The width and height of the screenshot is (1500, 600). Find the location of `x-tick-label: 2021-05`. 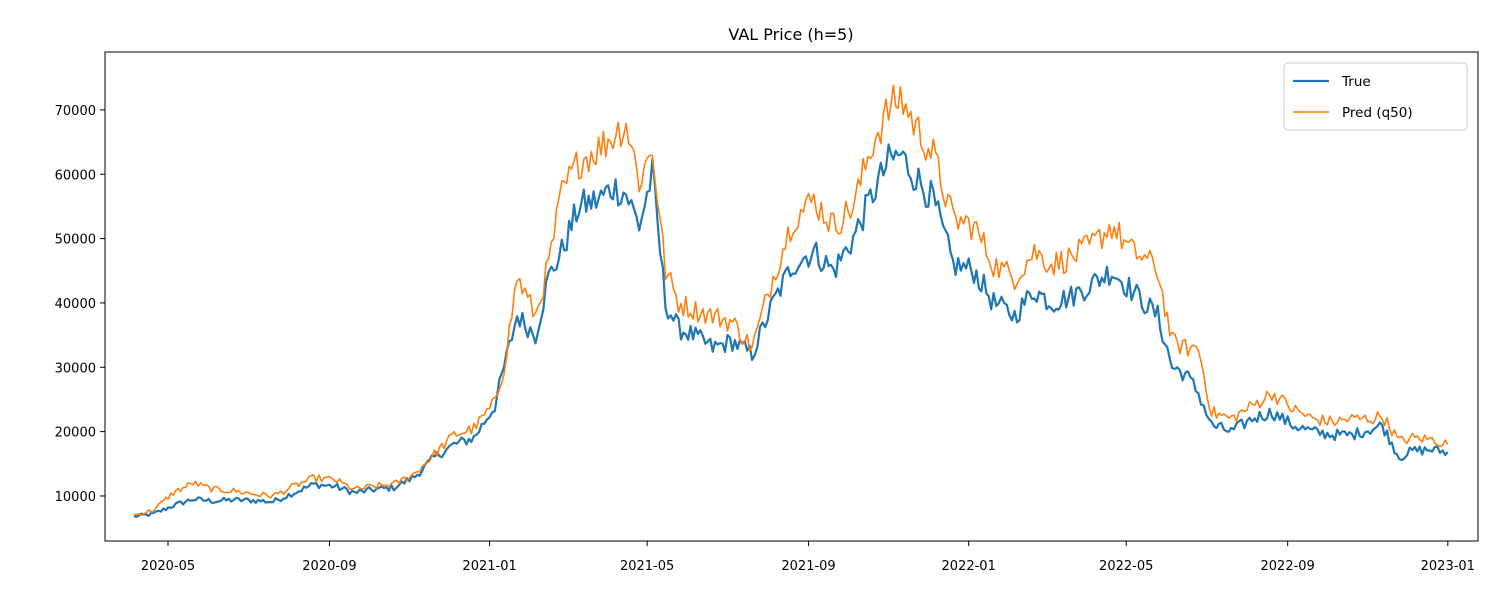

x-tick-label: 2021-05 is located at coordinates (647, 566).